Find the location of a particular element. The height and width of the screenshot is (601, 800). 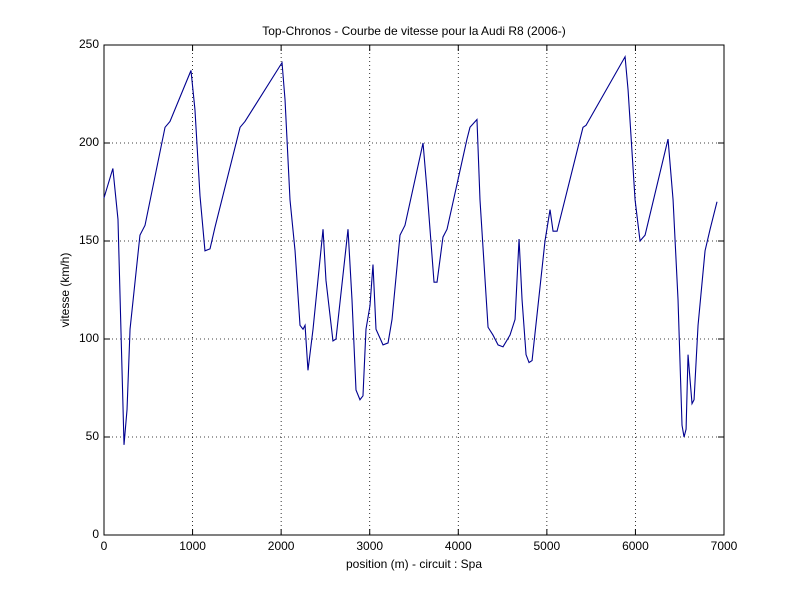

y-tick-label: 150 is located at coordinates (89, 240).